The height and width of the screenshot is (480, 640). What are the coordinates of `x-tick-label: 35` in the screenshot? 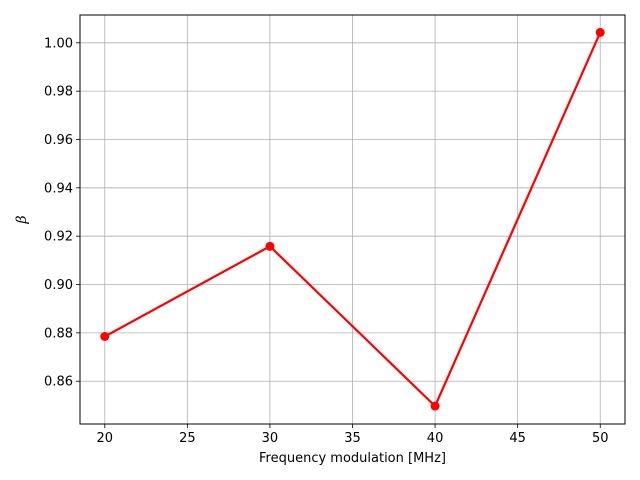 It's located at (352, 438).